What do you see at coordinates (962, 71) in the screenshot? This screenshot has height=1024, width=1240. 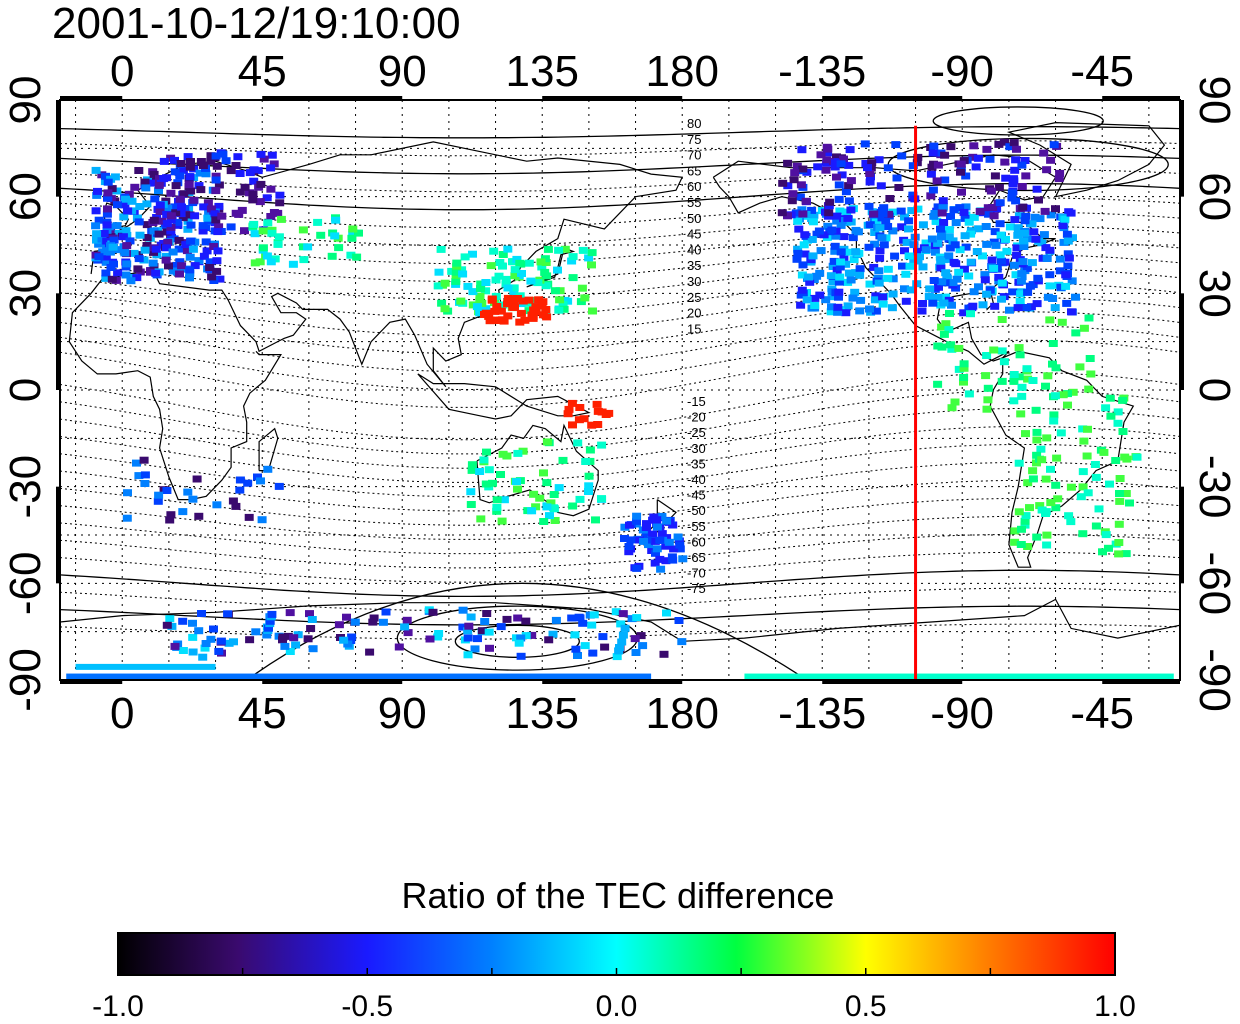 I see `longitude-tick-top: -90` at bounding box center [962, 71].